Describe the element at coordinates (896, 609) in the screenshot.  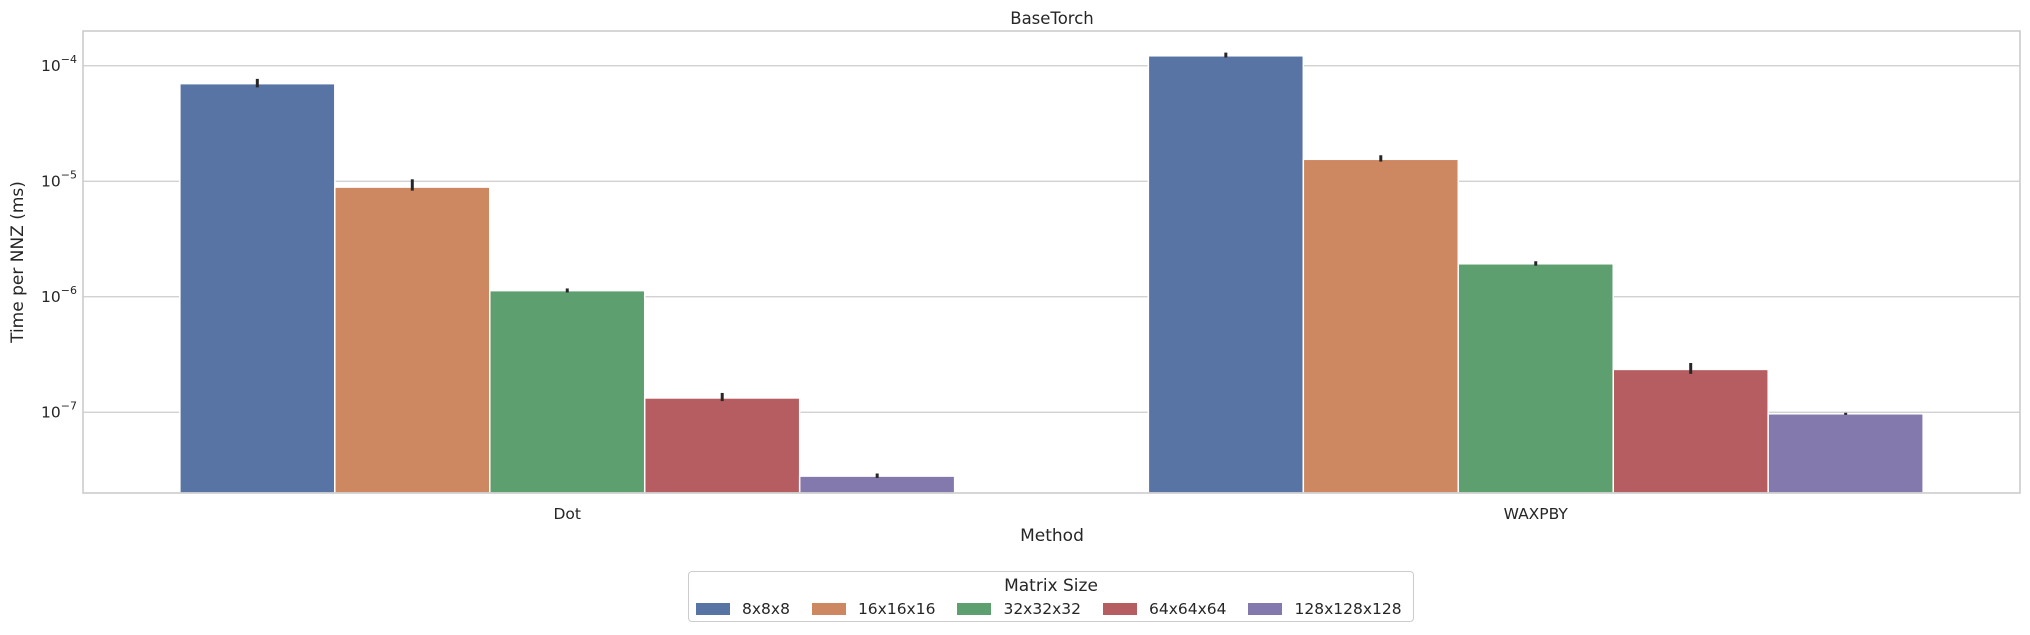
I see `legend-label: 16x16x16` at that location.